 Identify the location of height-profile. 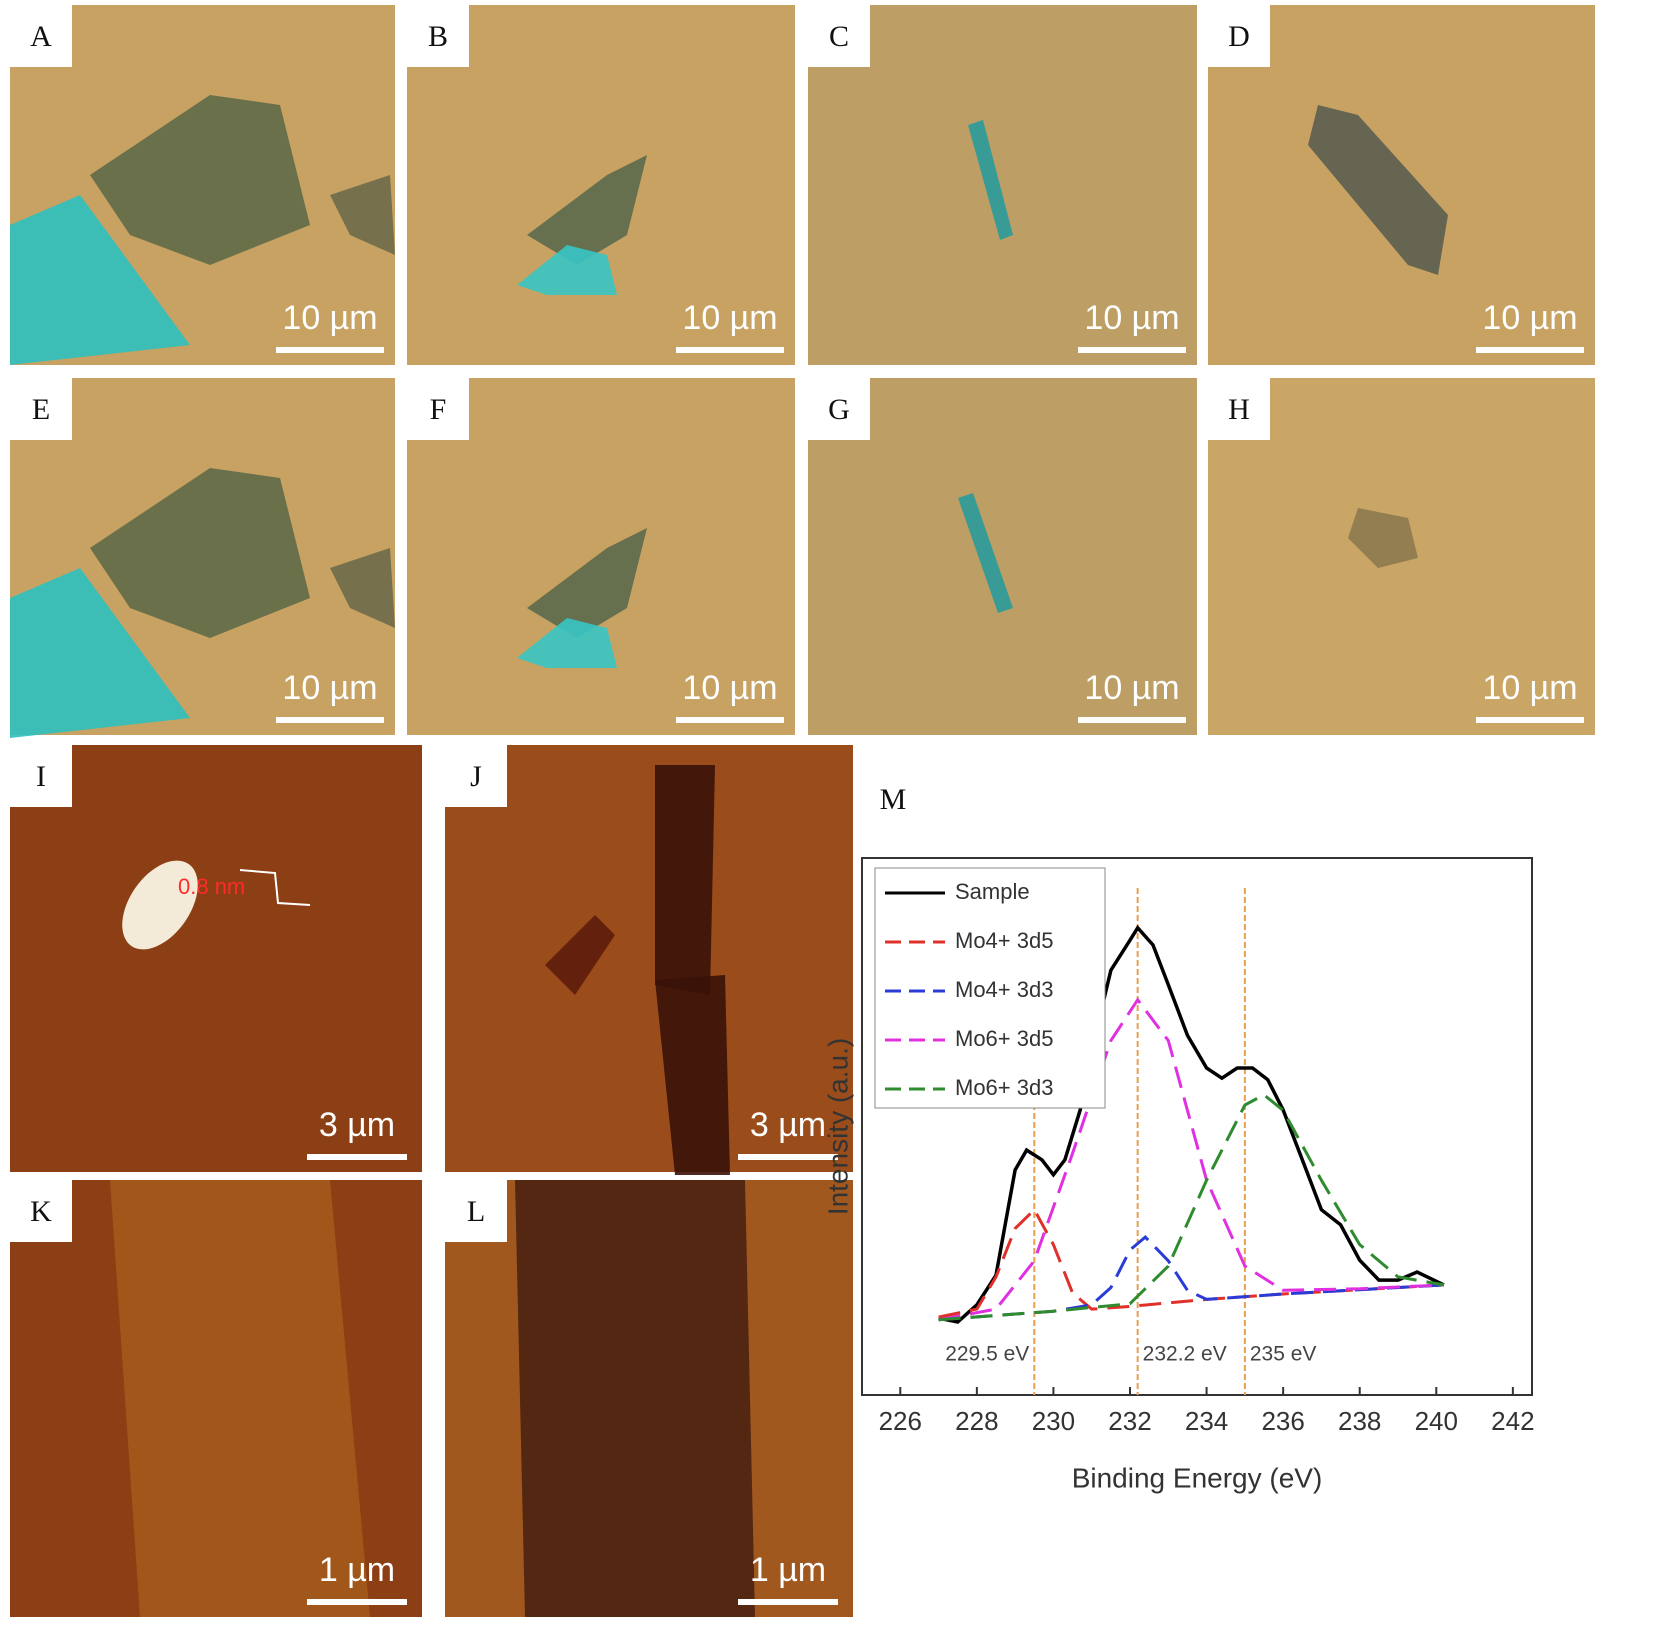
(275, 887).